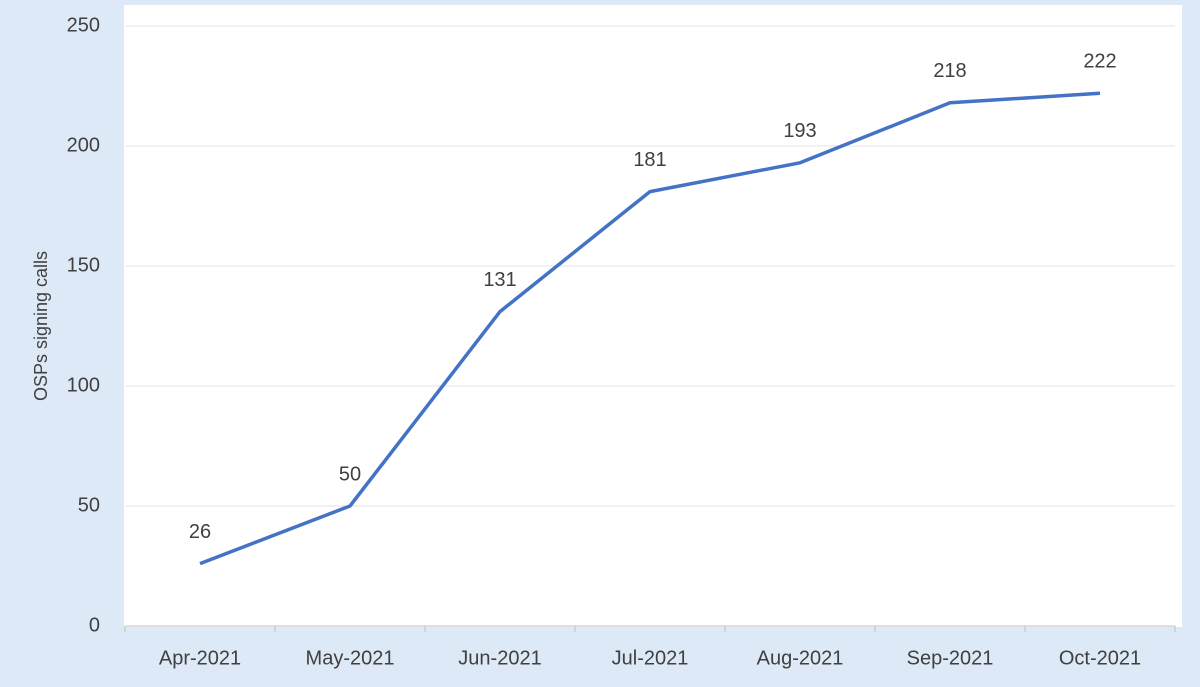  Describe the element at coordinates (499, 280) in the screenshot. I see `data-label: 131` at that location.